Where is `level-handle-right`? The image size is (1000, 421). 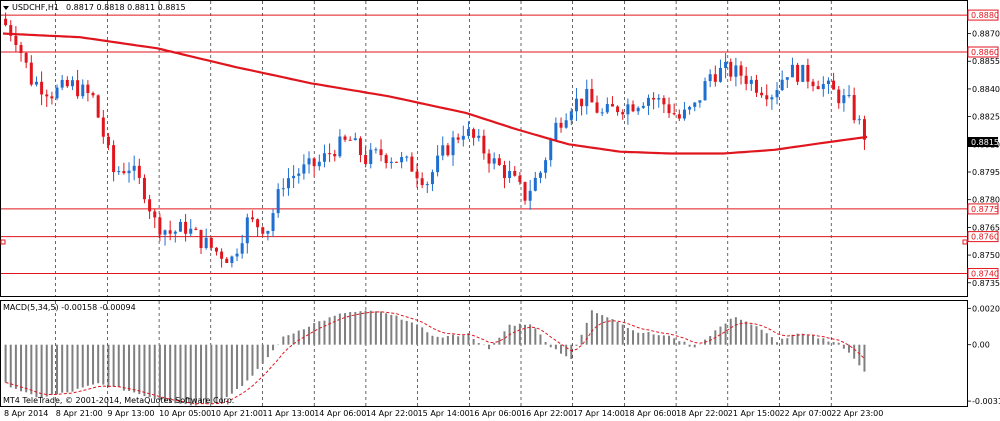 level-handle-right is located at coordinates (965, 242).